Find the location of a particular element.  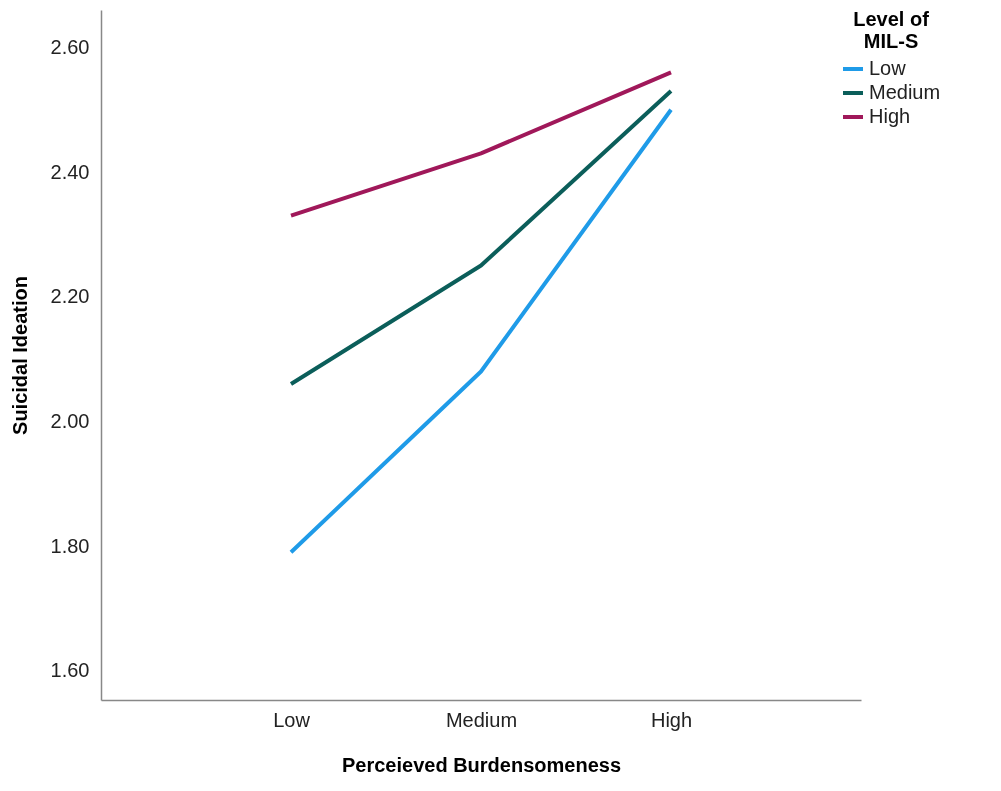

y-tick-label: 2.20 is located at coordinates (70, 296).